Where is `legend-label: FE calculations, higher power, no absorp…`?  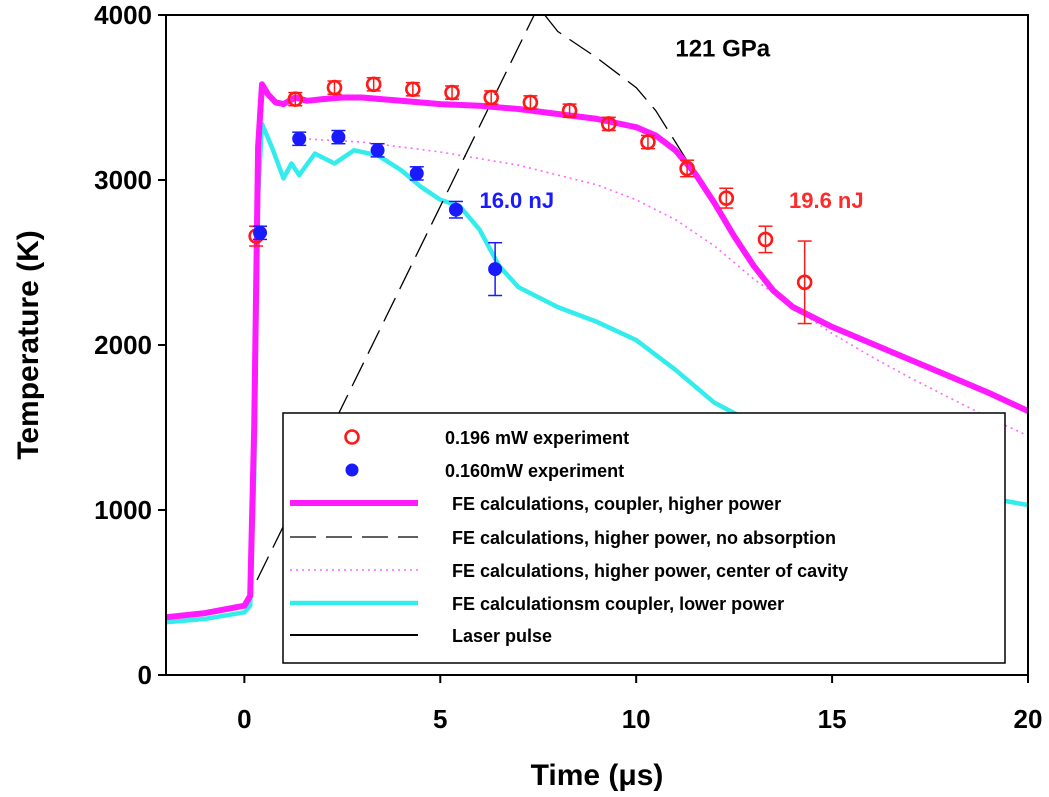
legend-label: FE calculations, higher power, no absorp… is located at coordinates (644, 538).